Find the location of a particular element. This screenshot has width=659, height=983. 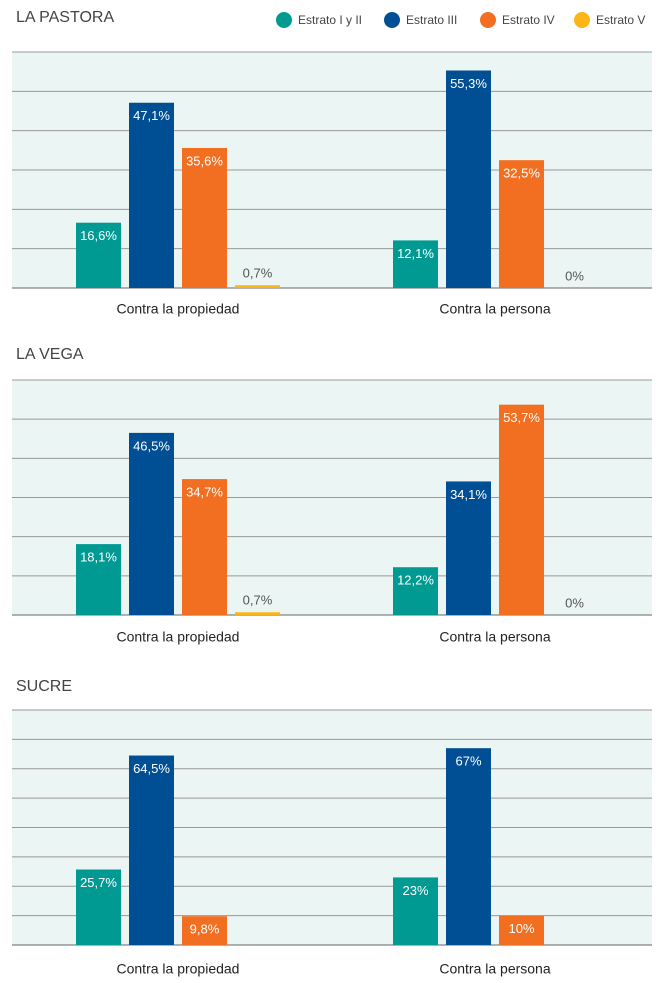

chart-title: LA VEGA is located at coordinates (50, 354).